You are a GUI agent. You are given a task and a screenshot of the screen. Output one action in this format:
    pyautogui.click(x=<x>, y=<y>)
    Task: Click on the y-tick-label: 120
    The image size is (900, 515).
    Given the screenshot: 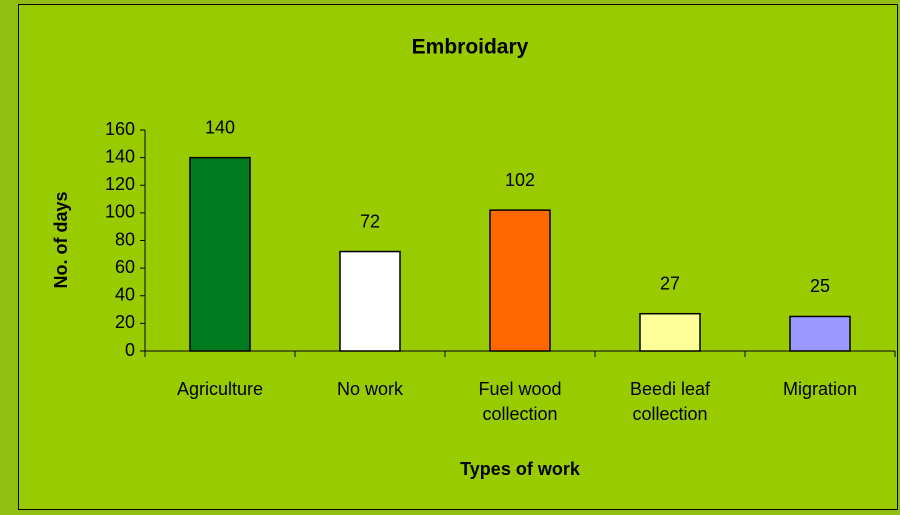 What is the action you would take?
    pyautogui.click(x=120, y=184)
    